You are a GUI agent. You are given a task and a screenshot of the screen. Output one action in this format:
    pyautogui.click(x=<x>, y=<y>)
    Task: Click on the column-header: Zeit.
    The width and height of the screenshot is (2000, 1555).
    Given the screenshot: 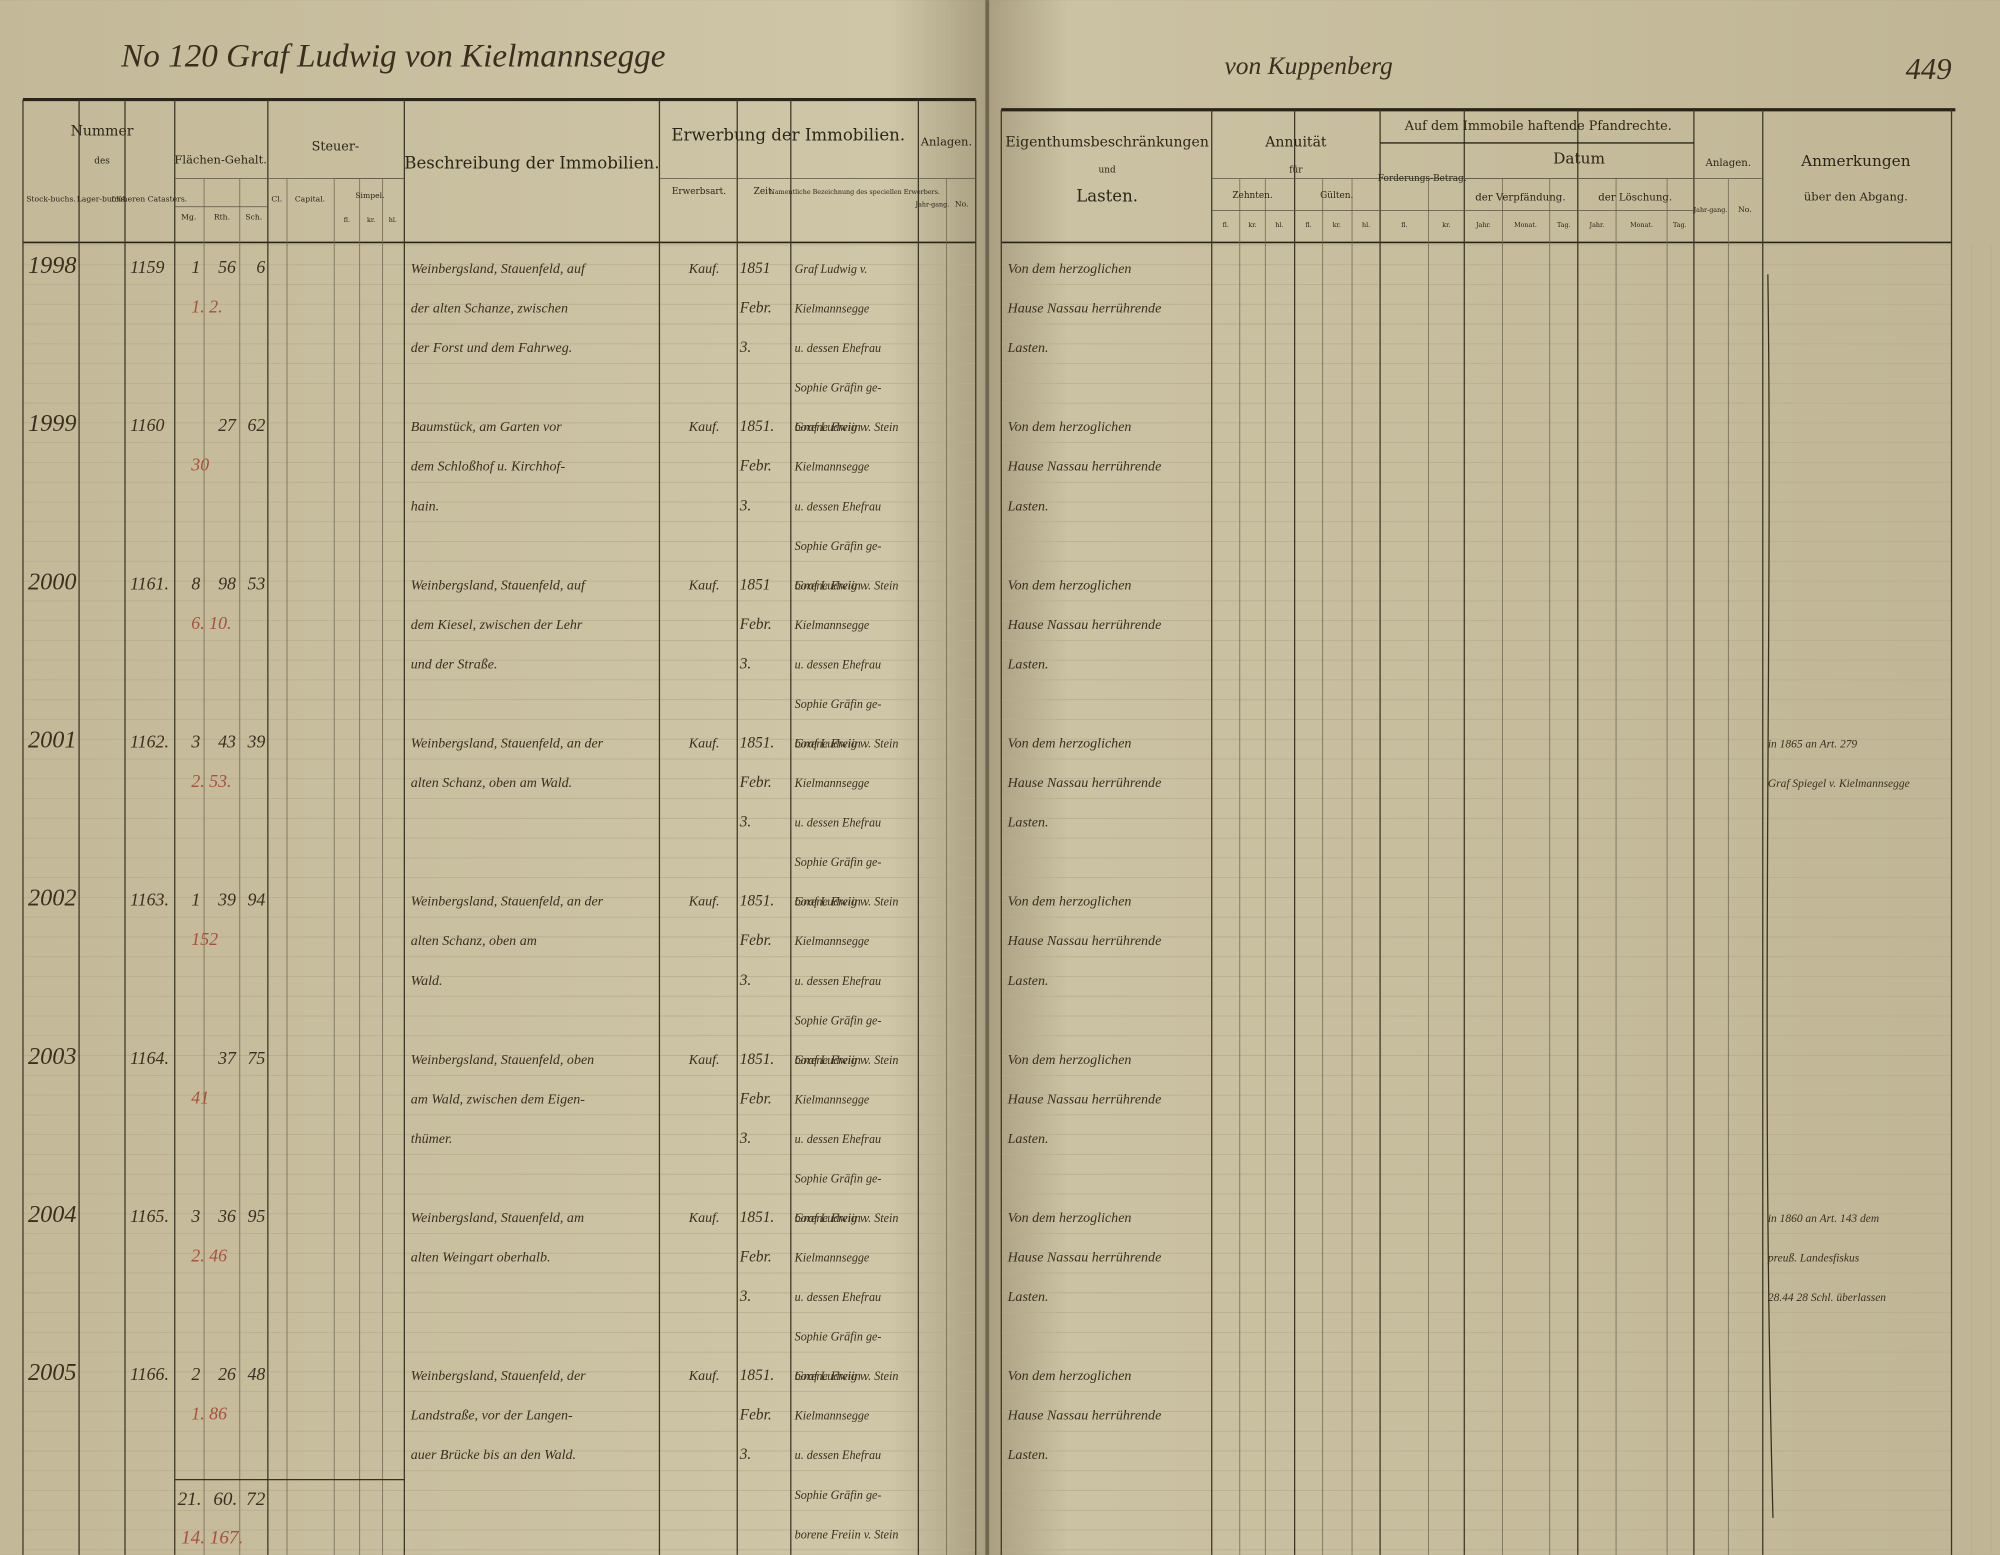 What is the action you would take?
    pyautogui.click(x=764, y=192)
    